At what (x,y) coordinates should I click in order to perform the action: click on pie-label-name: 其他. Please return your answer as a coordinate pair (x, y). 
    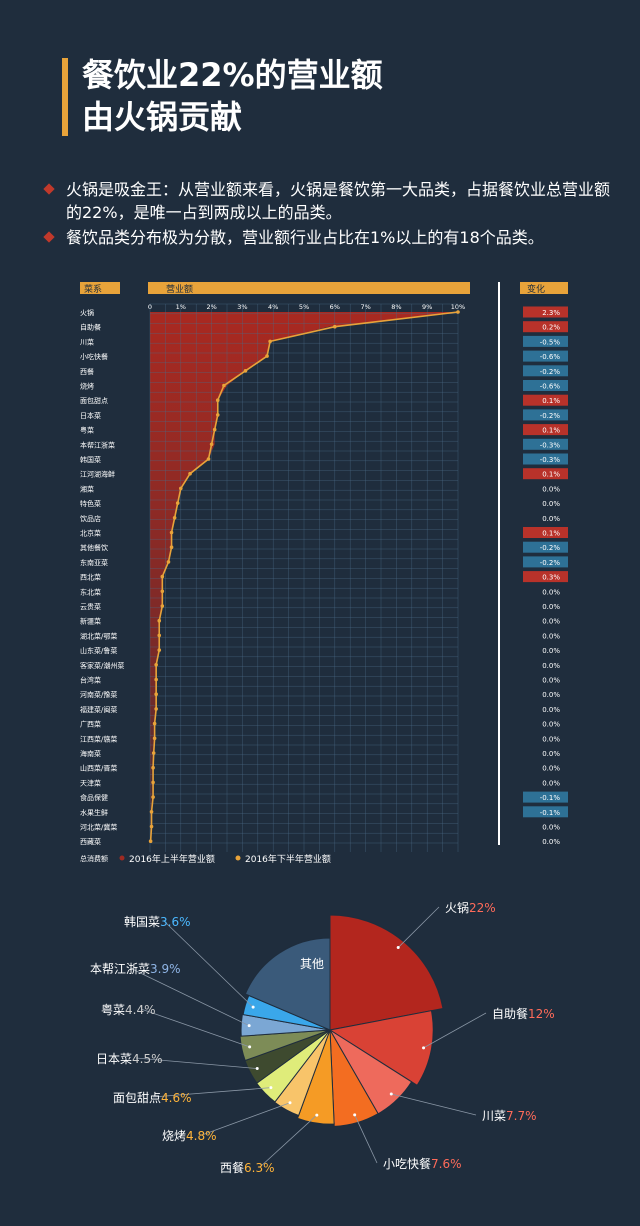
    Looking at the image, I should click on (312, 964).